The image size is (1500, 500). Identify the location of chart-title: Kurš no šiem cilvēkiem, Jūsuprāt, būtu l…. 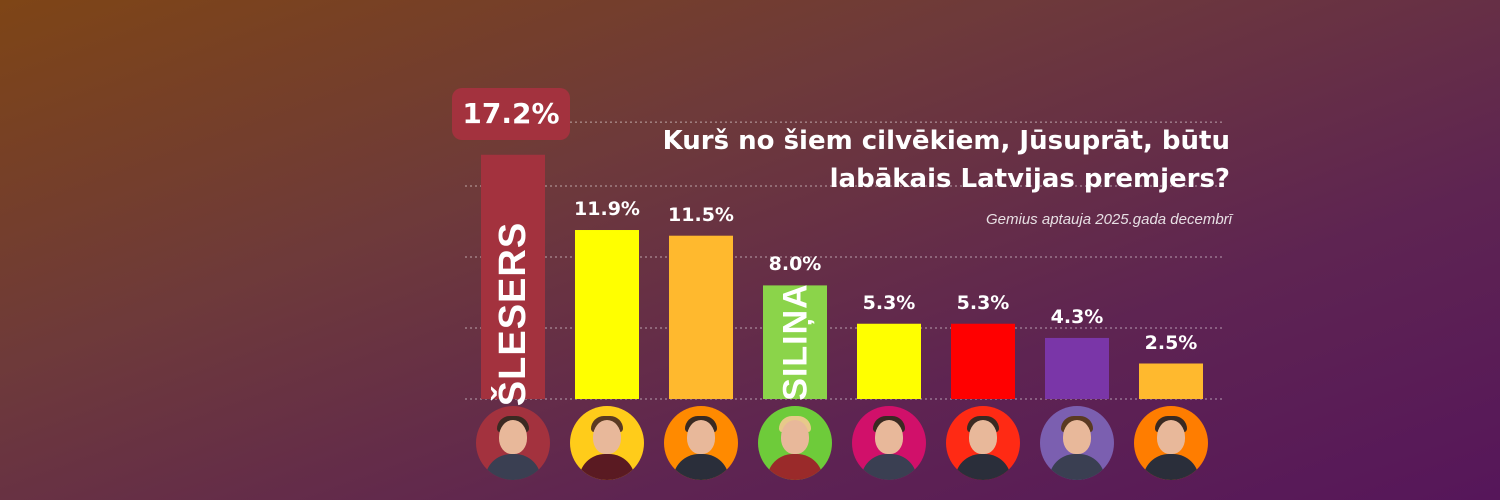
(946, 160).